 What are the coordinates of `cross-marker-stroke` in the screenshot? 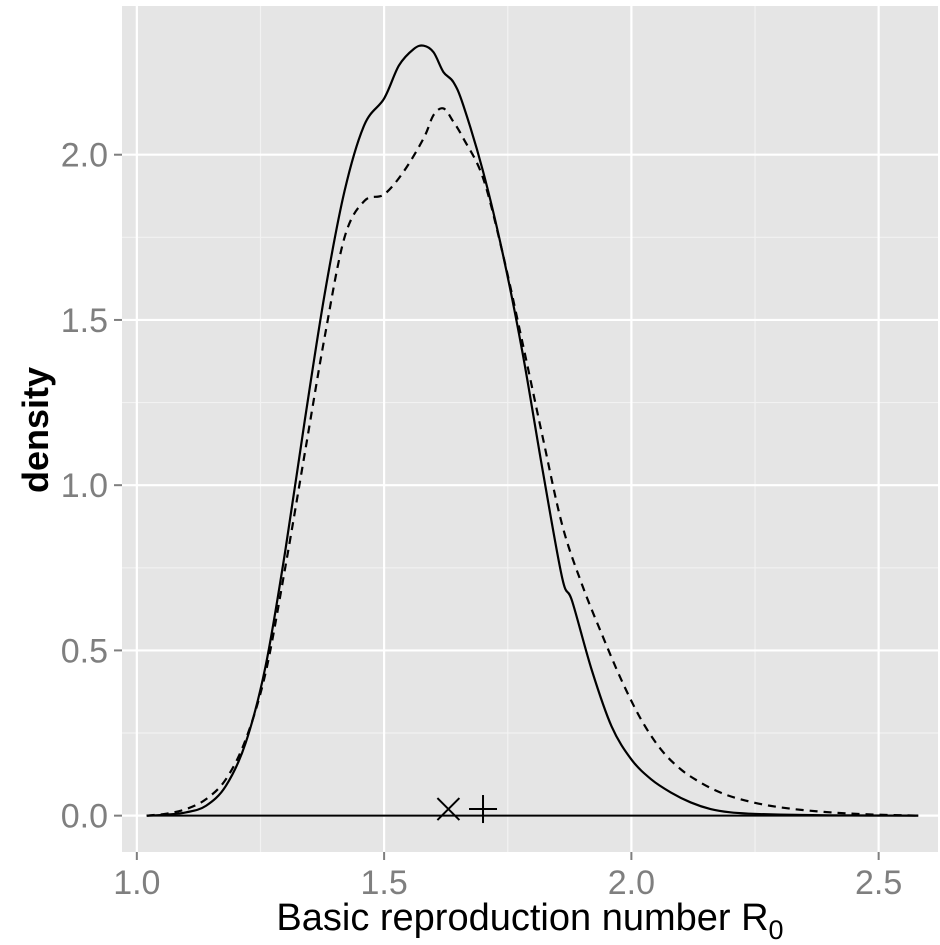 It's located at (448, 809).